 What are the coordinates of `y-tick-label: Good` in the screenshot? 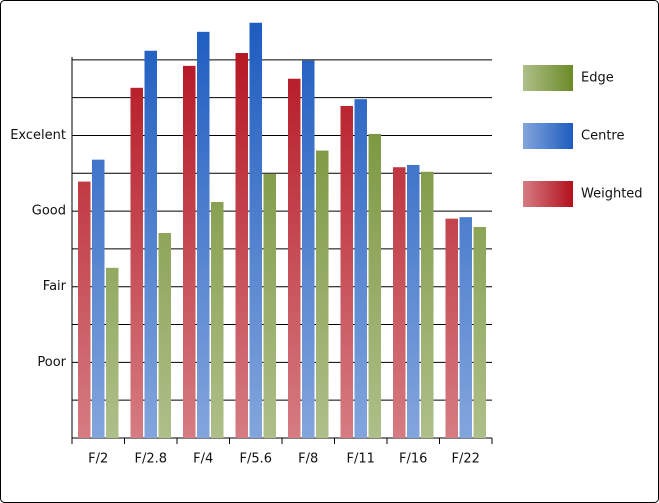 It's located at (49, 211).